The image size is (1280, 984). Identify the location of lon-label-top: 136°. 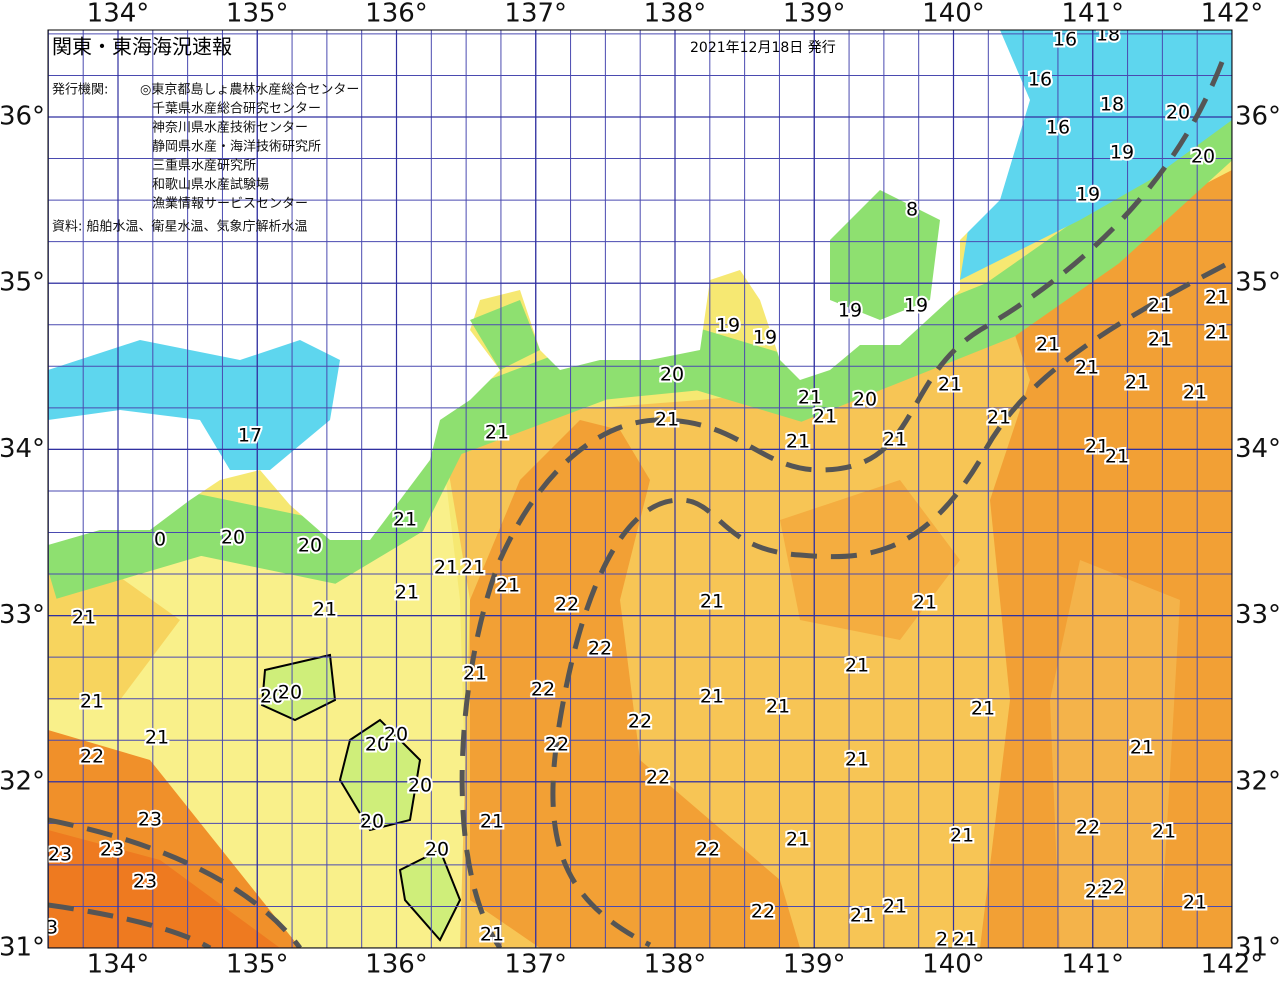
(396, 14).